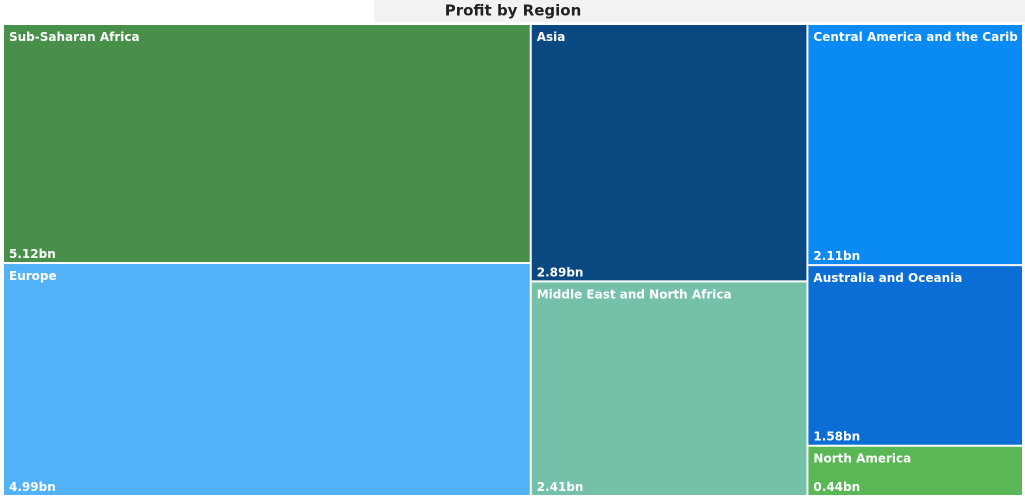  I want to click on tile-label: Asia, so click(551, 37).